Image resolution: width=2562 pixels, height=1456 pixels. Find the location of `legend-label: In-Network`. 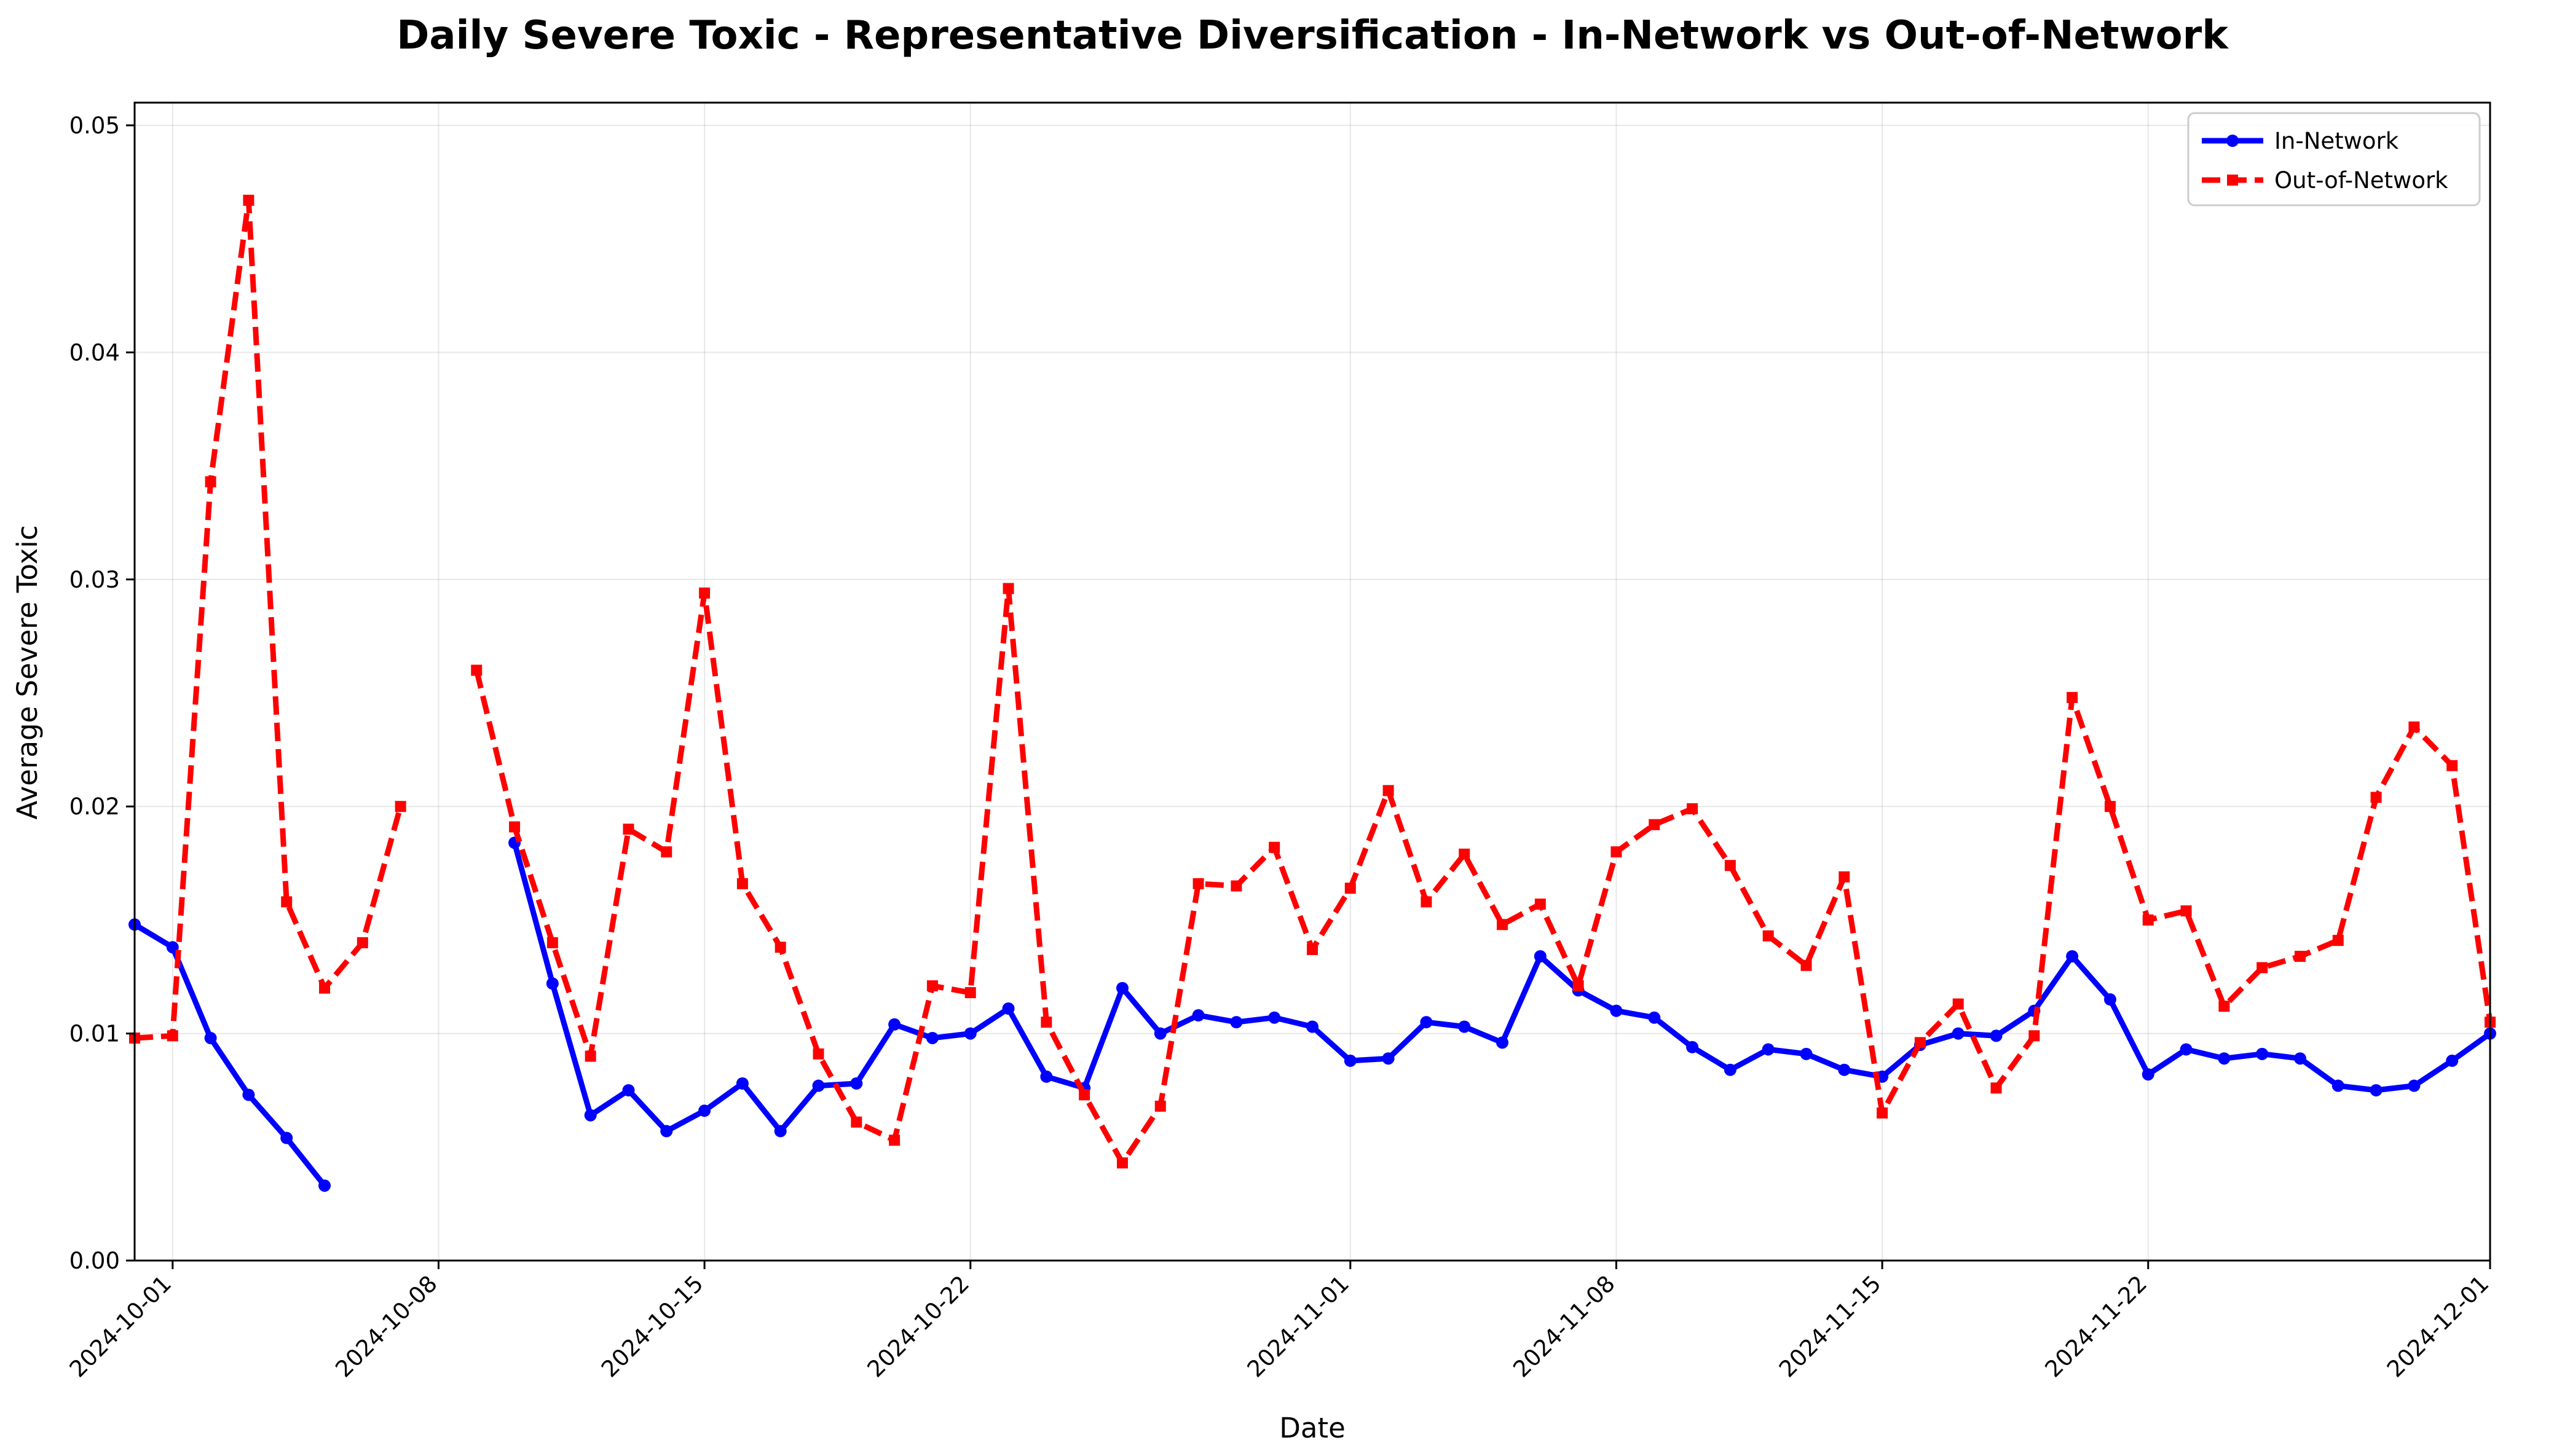

legend-label: In-Network is located at coordinates (2336, 141).